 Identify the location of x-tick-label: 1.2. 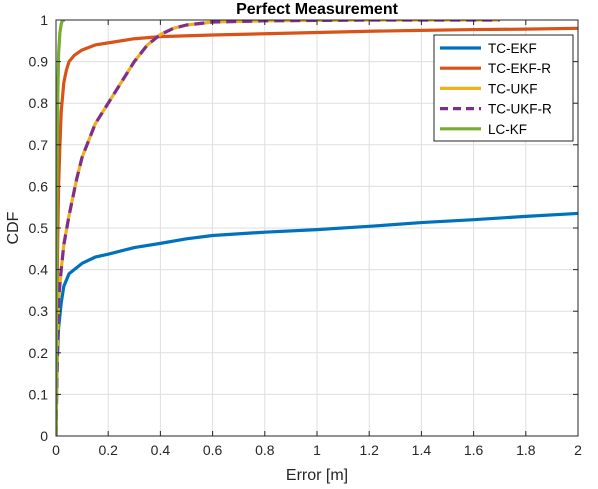
(369, 450).